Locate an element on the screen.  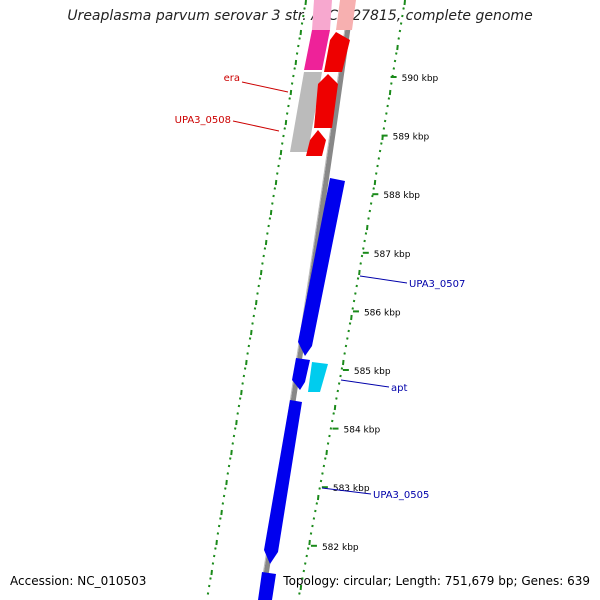
gene-label-upa3-0508: UPA3_0508 is located at coordinates (203, 120).